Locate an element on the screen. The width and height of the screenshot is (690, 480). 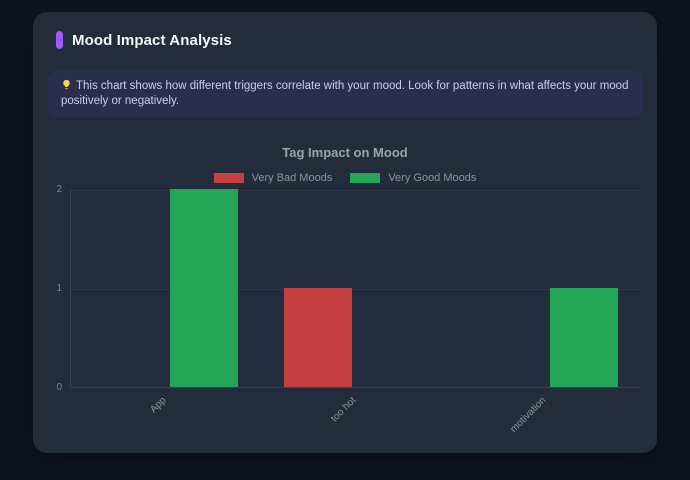
y-tick-2: 2 is located at coordinates (59, 189).